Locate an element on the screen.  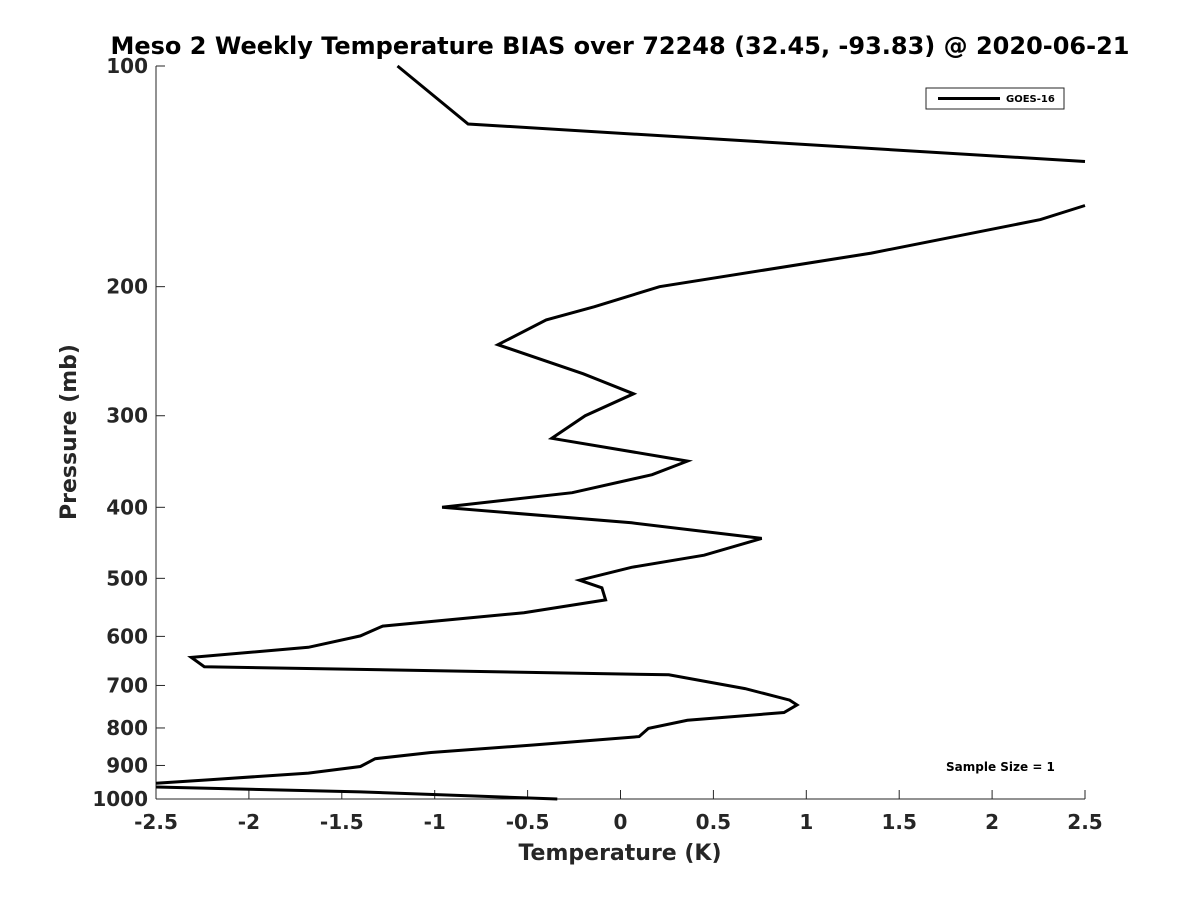
x-tick-label: -0.5 is located at coordinates (528, 822).